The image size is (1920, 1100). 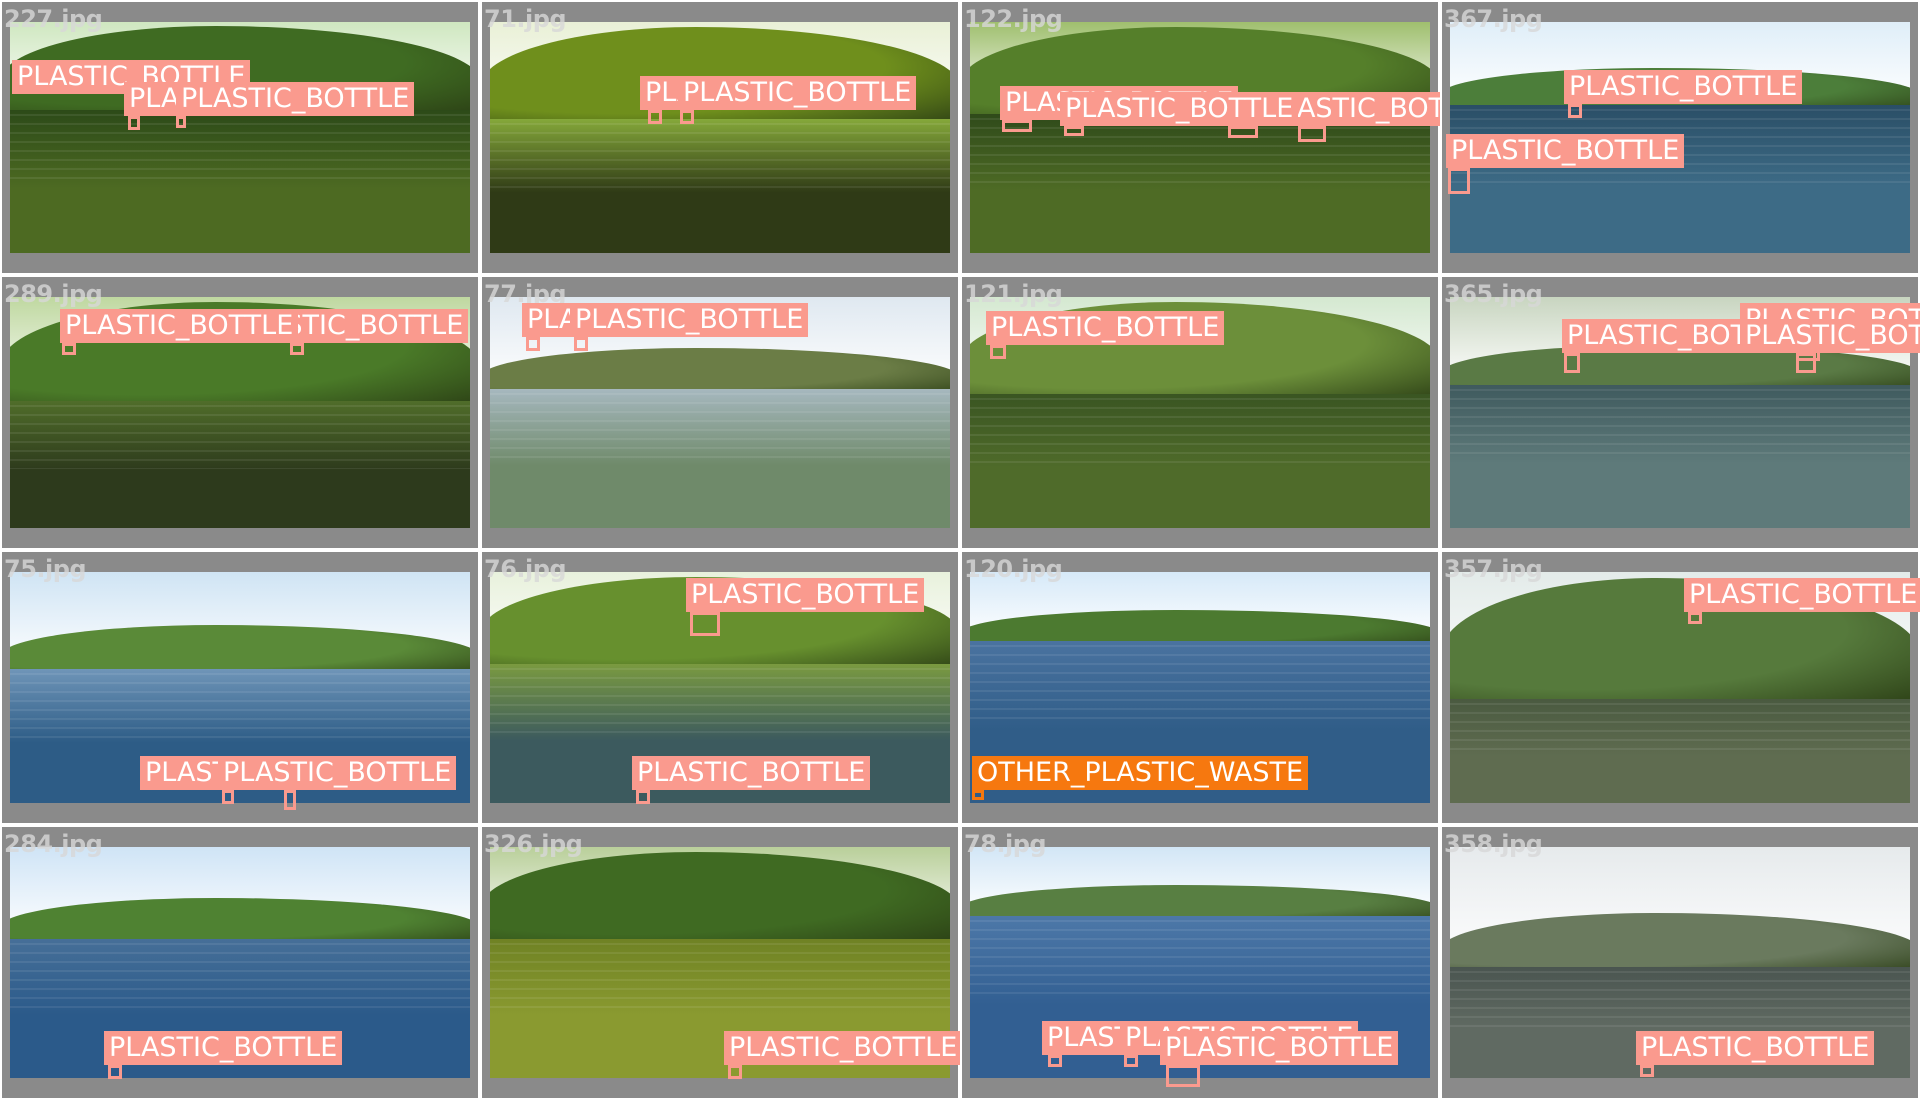 I want to click on filename-label: 120.jpg, so click(x=1013, y=569).